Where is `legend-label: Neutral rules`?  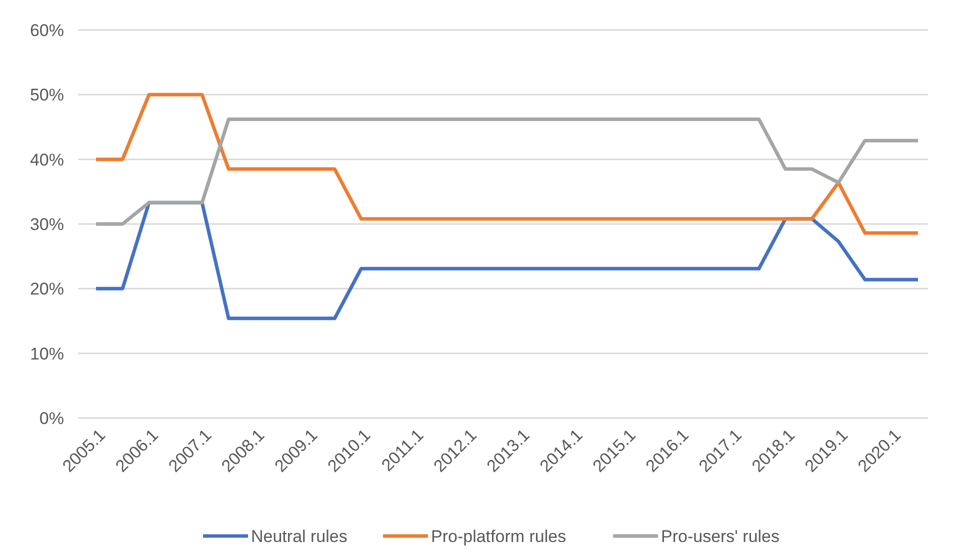 legend-label: Neutral rules is located at coordinates (299, 536).